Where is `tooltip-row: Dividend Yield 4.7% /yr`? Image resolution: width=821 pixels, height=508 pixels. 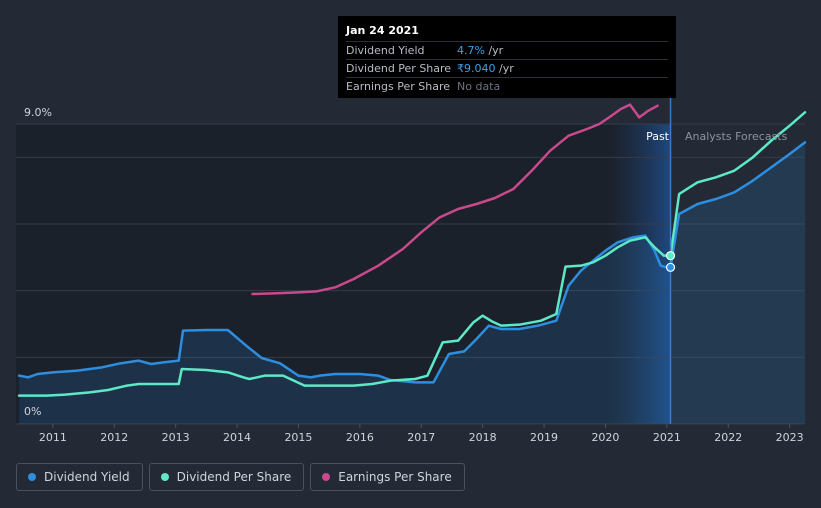 tooltip-row: Dividend Yield 4.7% /yr is located at coordinates (507, 50).